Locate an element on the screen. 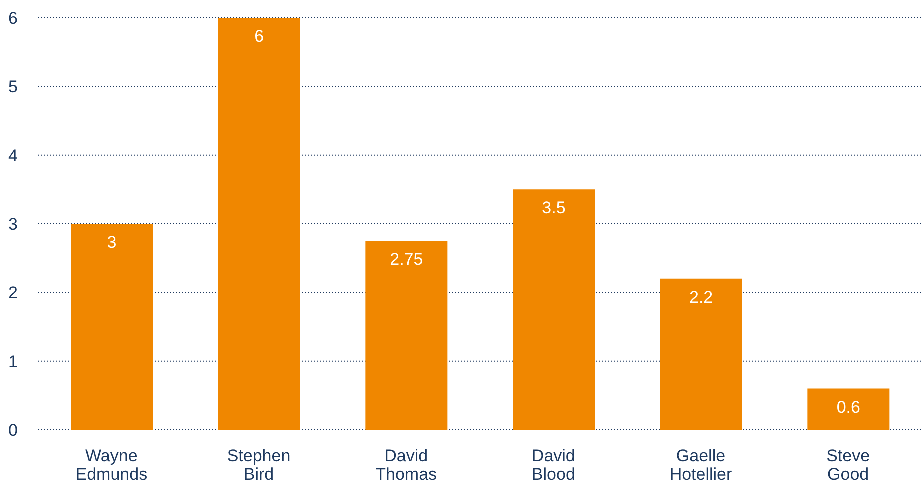 The width and height of the screenshot is (922, 483). data-label: 0.6 is located at coordinates (848, 407).